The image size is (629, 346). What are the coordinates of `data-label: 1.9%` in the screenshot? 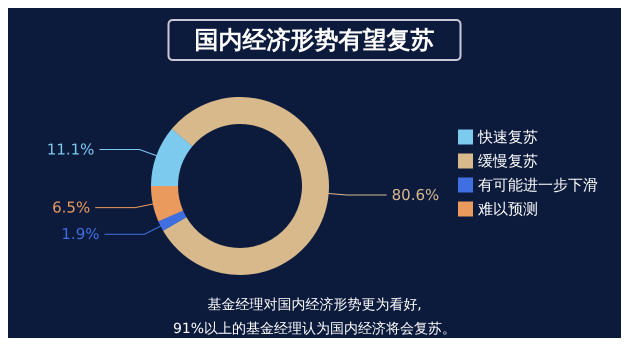 It's located at (80, 234).